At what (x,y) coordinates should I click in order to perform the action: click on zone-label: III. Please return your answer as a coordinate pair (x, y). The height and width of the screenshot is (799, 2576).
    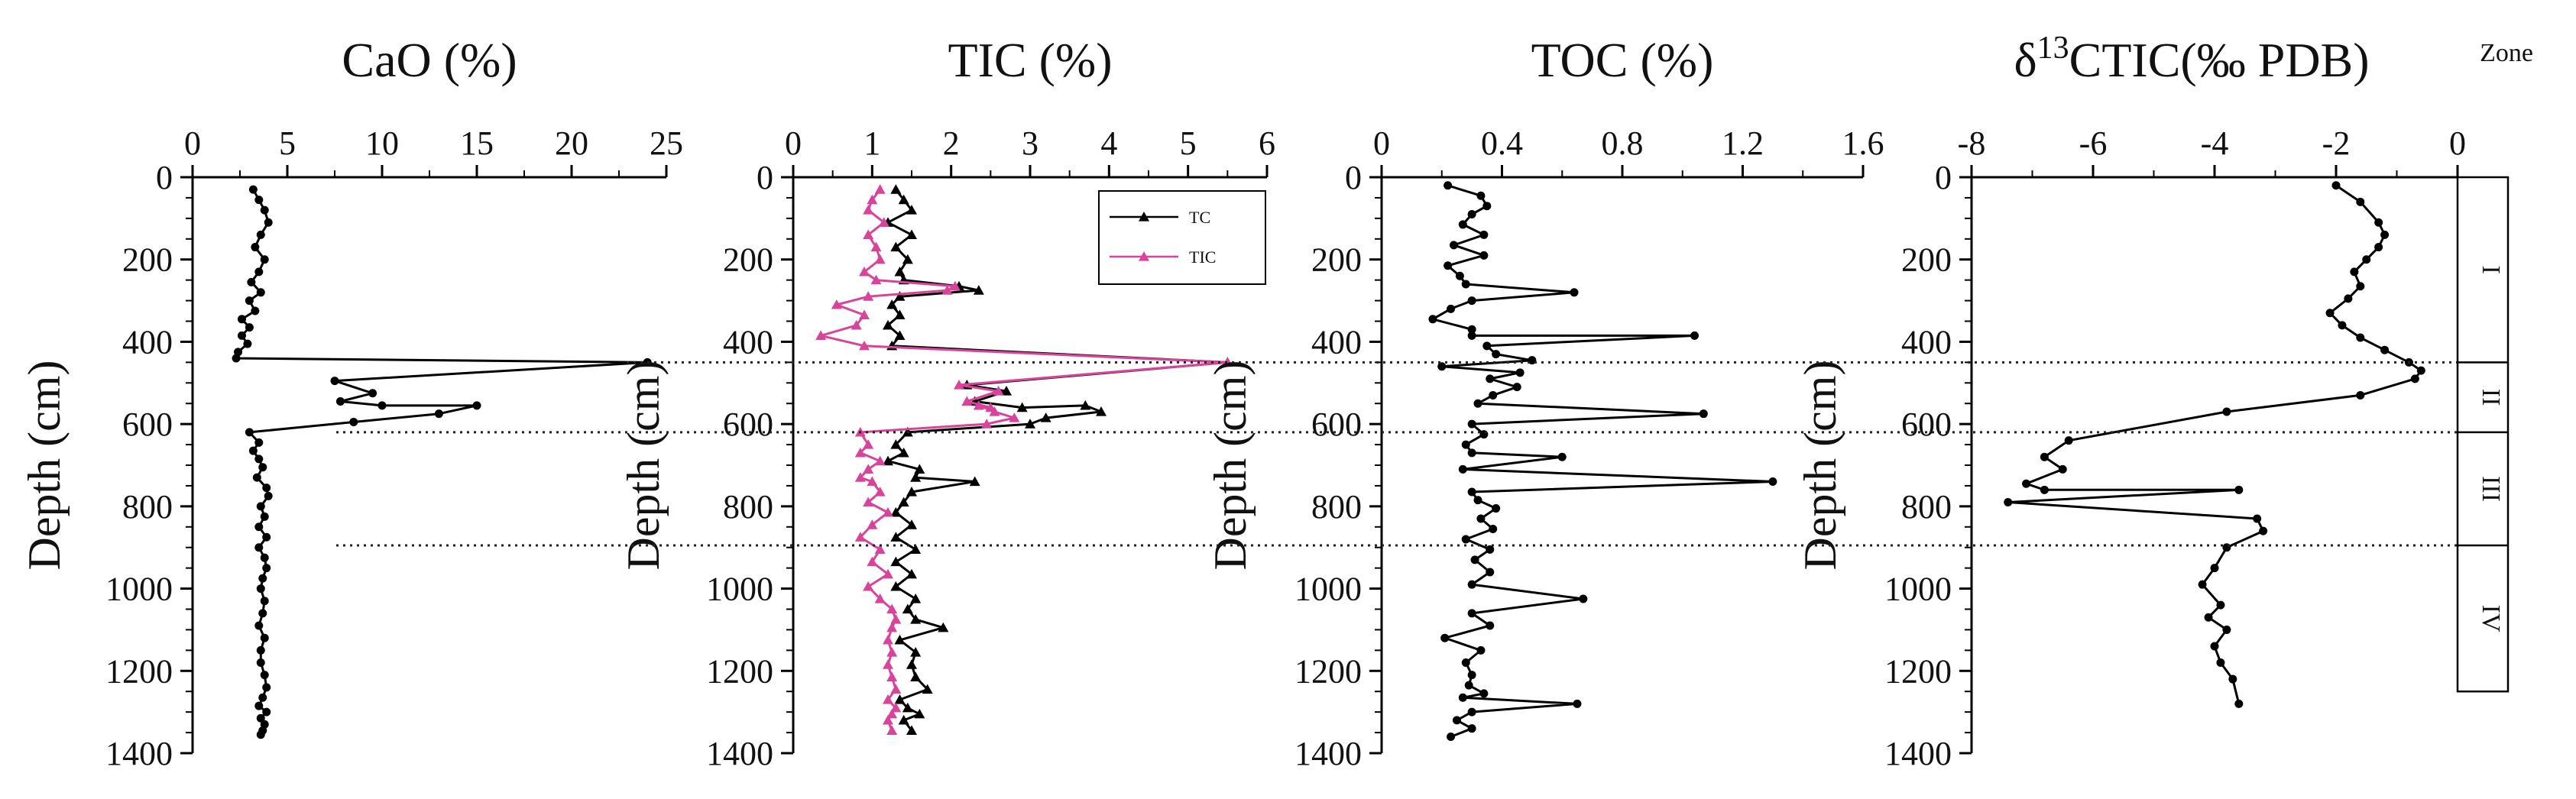
    Looking at the image, I should click on (2491, 489).